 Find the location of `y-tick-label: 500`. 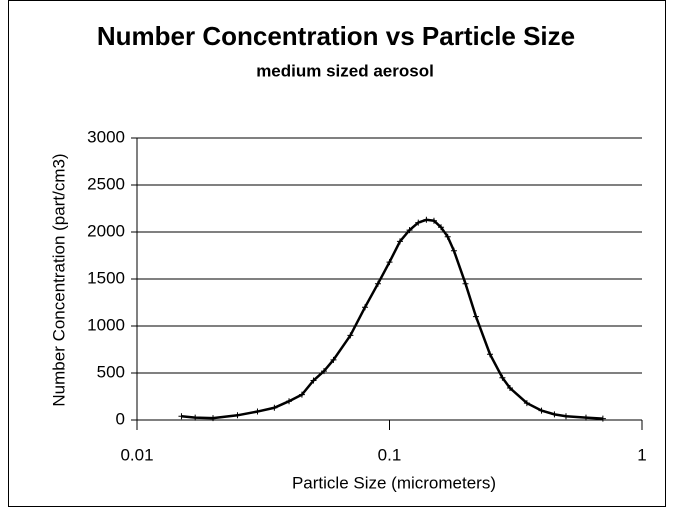

y-tick-label: 500 is located at coordinates (111, 371).